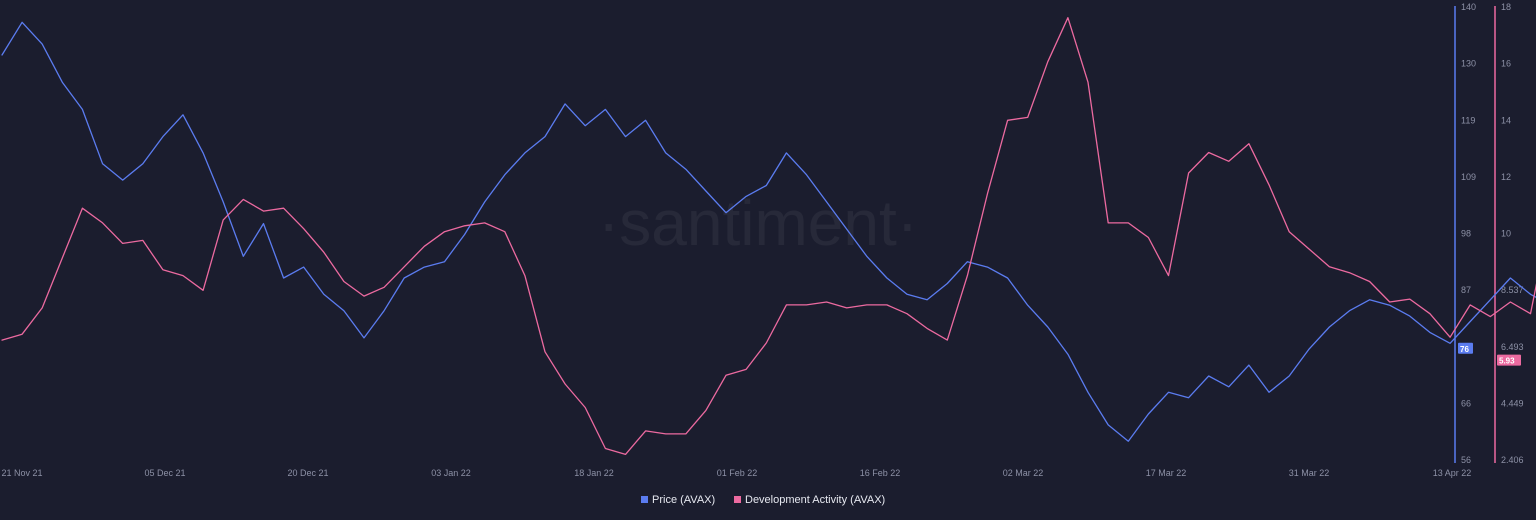  What do you see at coordinates (1468, 7) in the screenshot?
I see `price-tick-label: 140` at bounding box center [1468, 7].